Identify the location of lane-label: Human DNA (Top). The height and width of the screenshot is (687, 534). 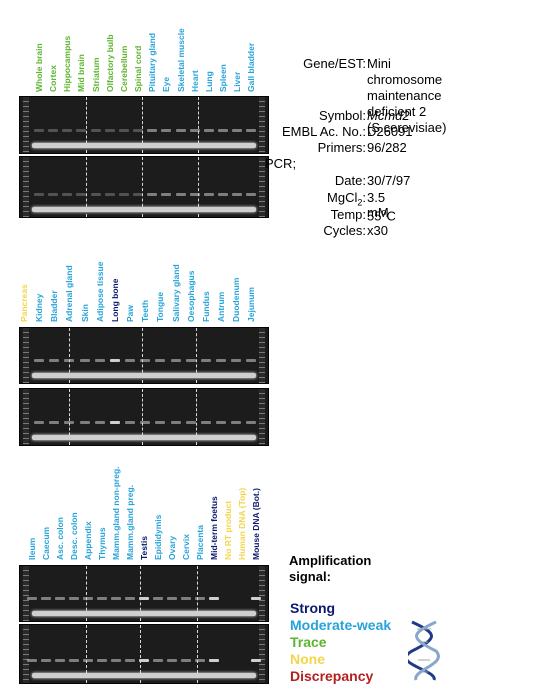
(242, 523).